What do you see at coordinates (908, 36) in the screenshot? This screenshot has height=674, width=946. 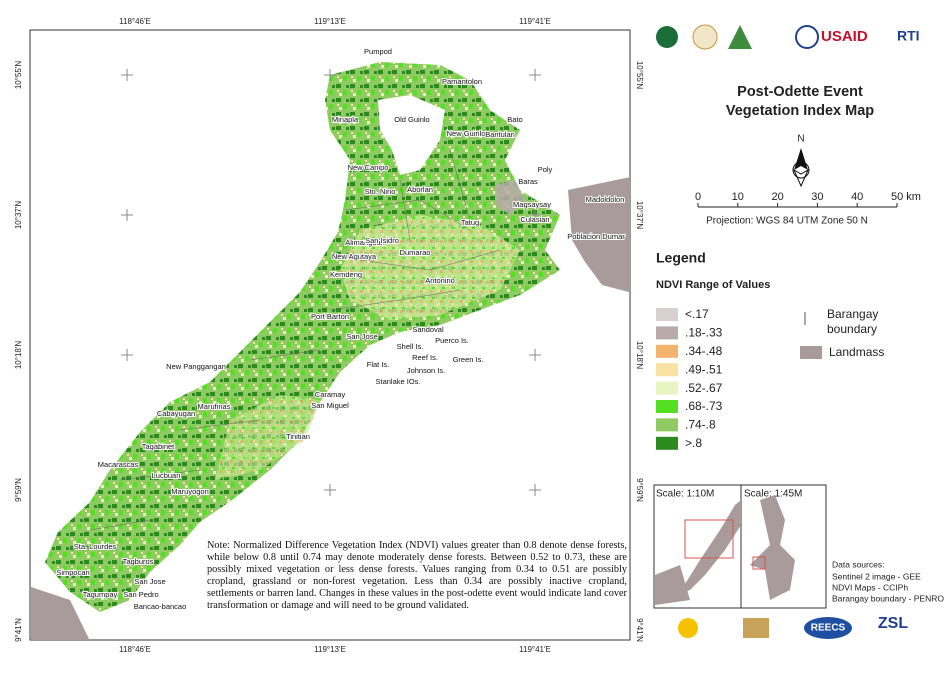 I see `logo-text: RTI` at bounding box center [908, 36].